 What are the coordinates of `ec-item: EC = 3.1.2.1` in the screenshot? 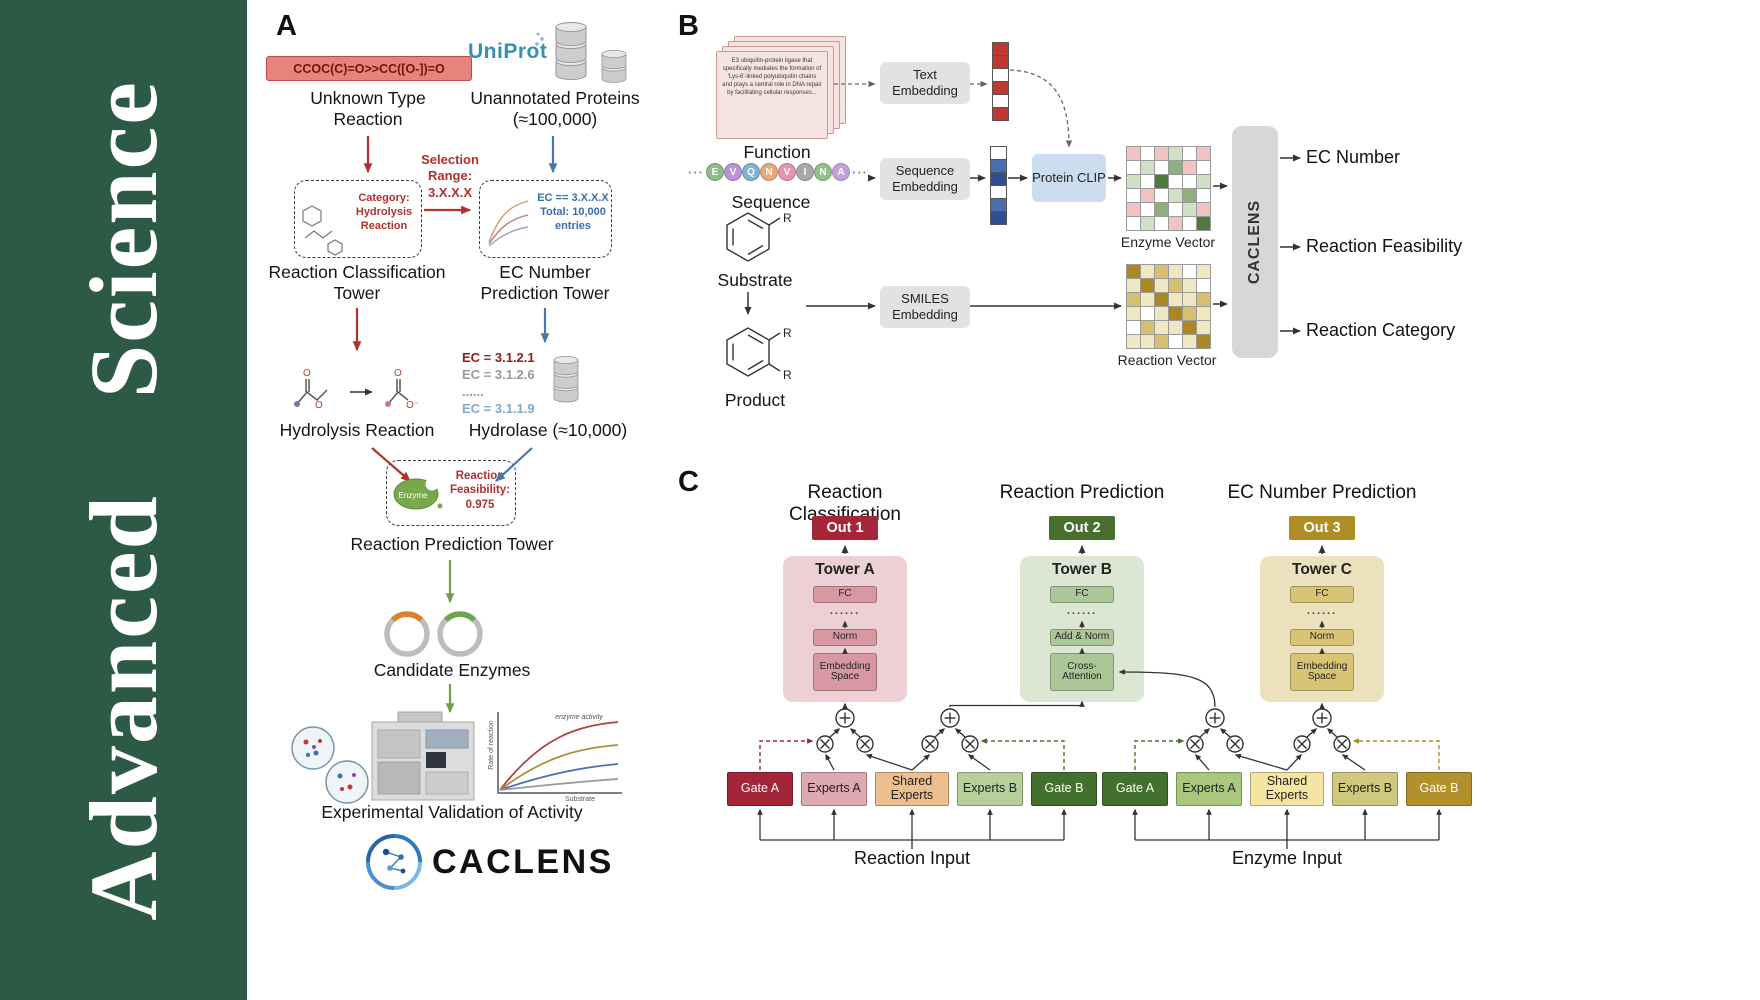 It's located at (498, 357).